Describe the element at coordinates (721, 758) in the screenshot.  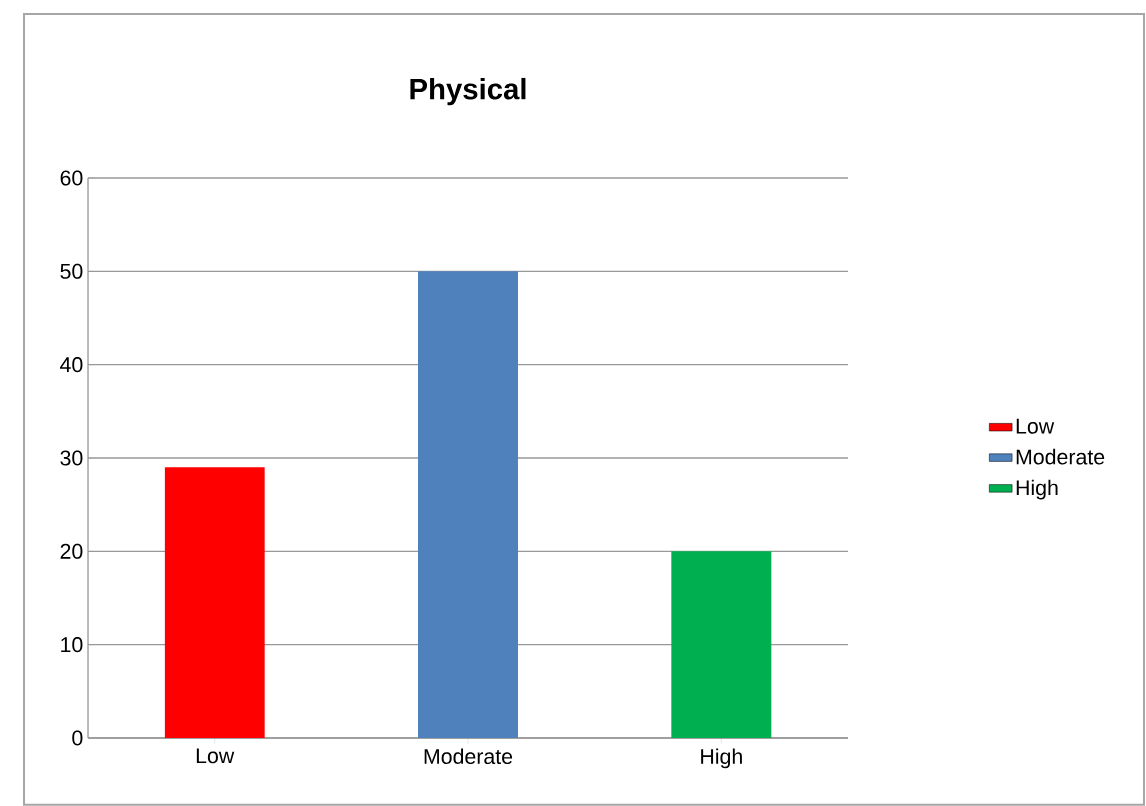
I see `x-tick-label: High` at that location.